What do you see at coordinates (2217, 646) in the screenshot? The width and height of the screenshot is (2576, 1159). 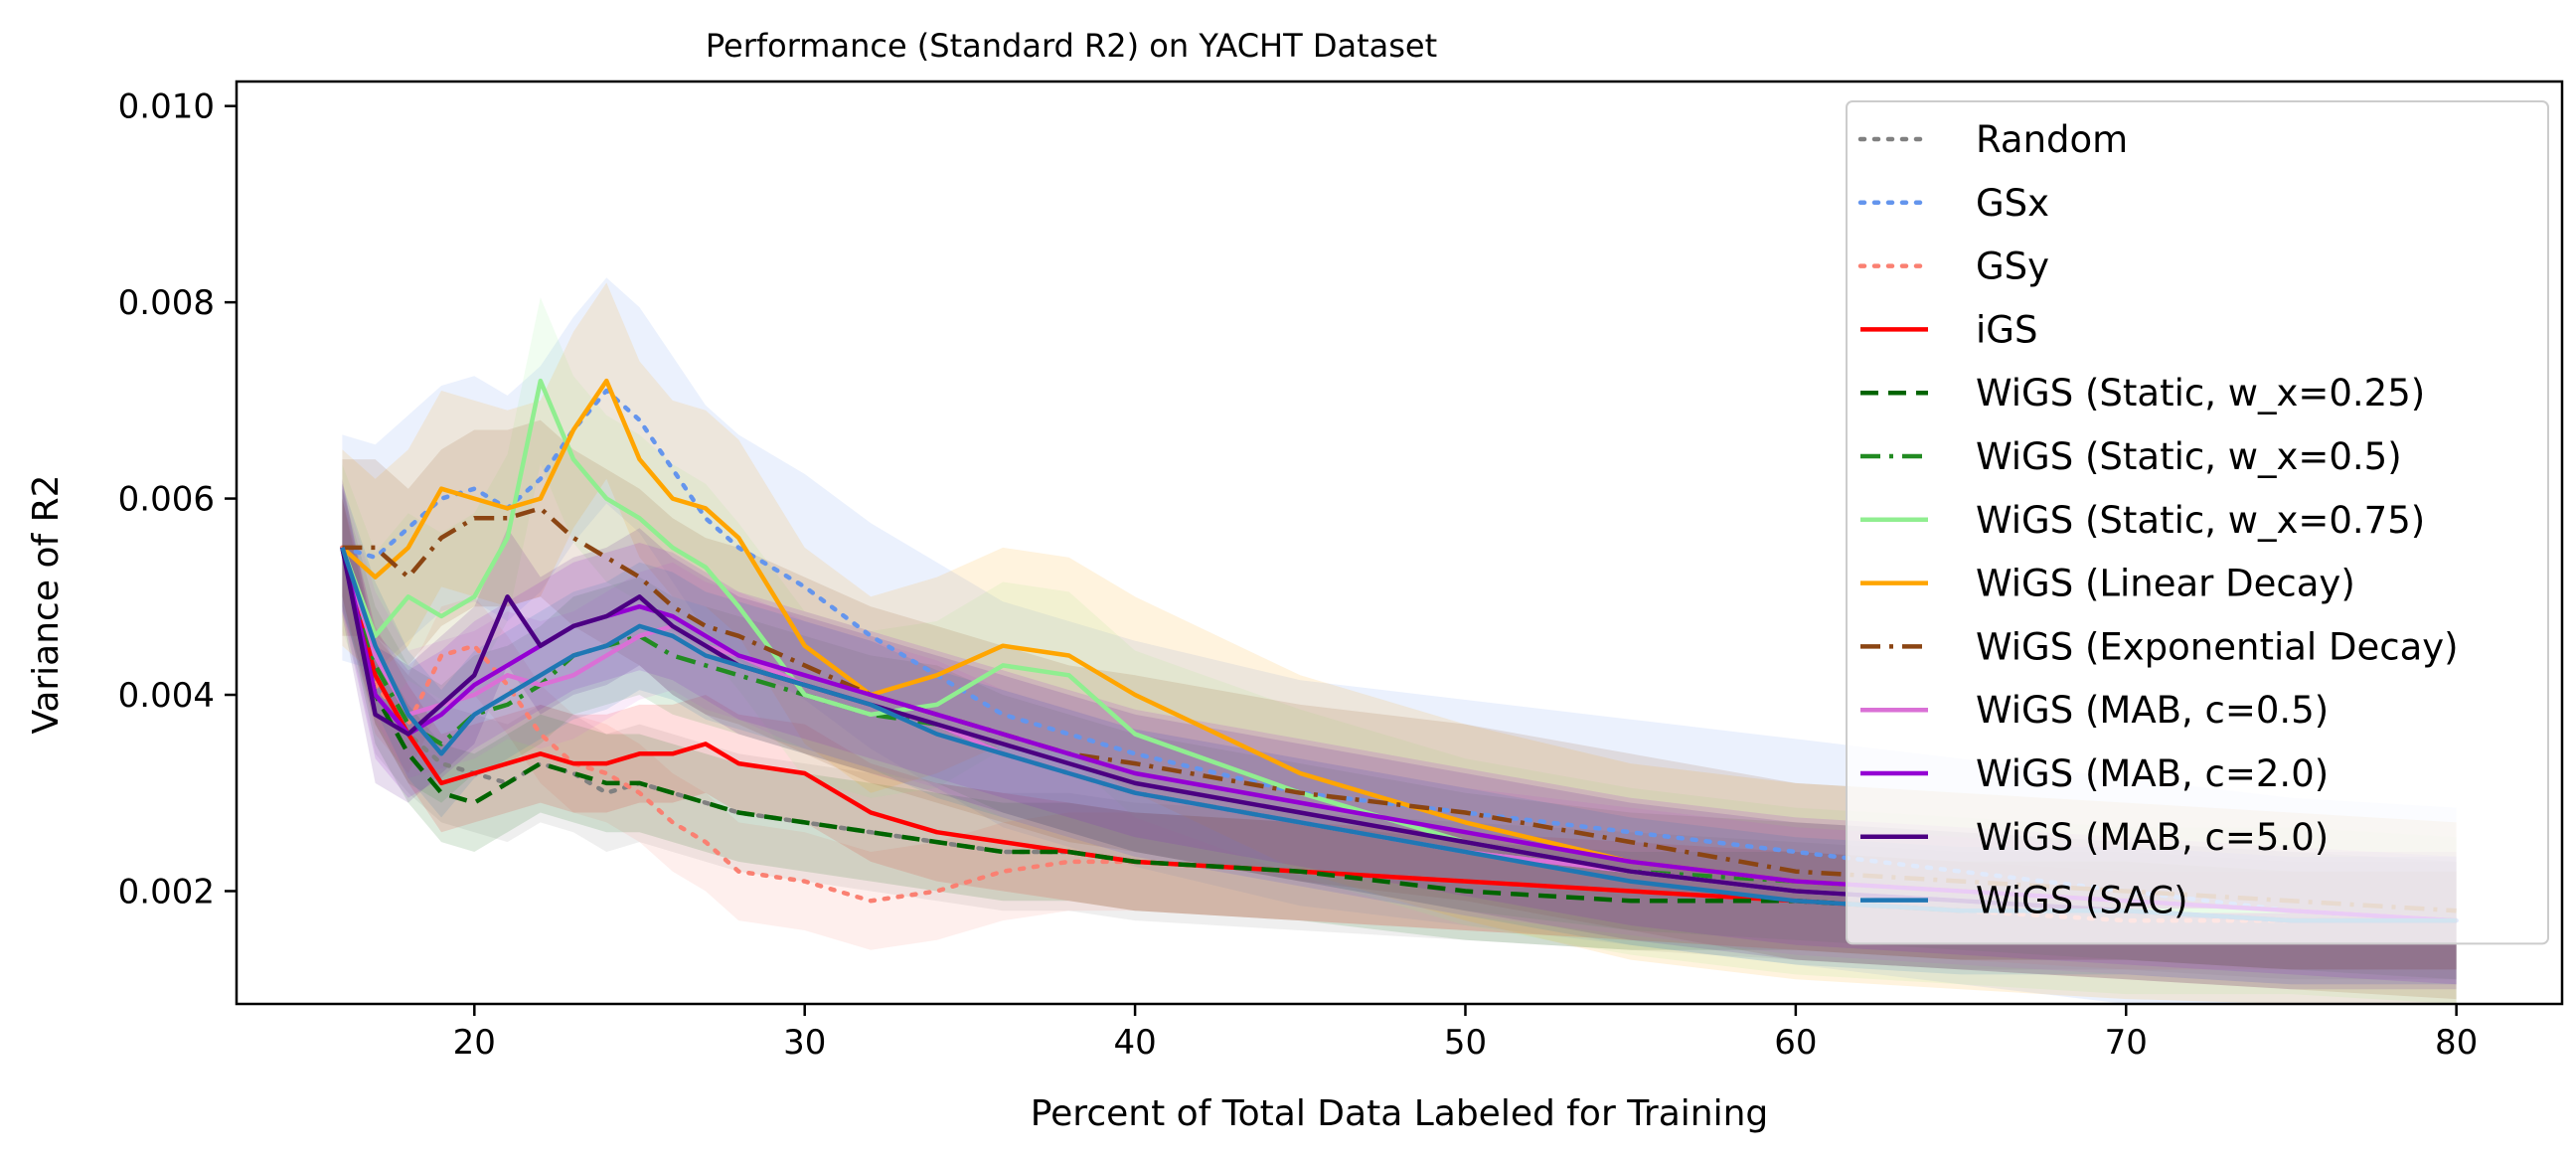 I see `legend-label-wigs-exponential-decay: WiGS (Exponential Decay)` at bounding box center [2217, 646].